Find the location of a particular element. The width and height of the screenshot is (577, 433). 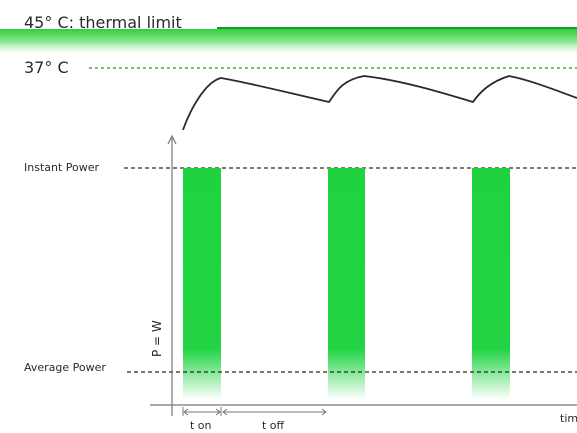

t-off-label: t off is located at coordinates (273, 425).